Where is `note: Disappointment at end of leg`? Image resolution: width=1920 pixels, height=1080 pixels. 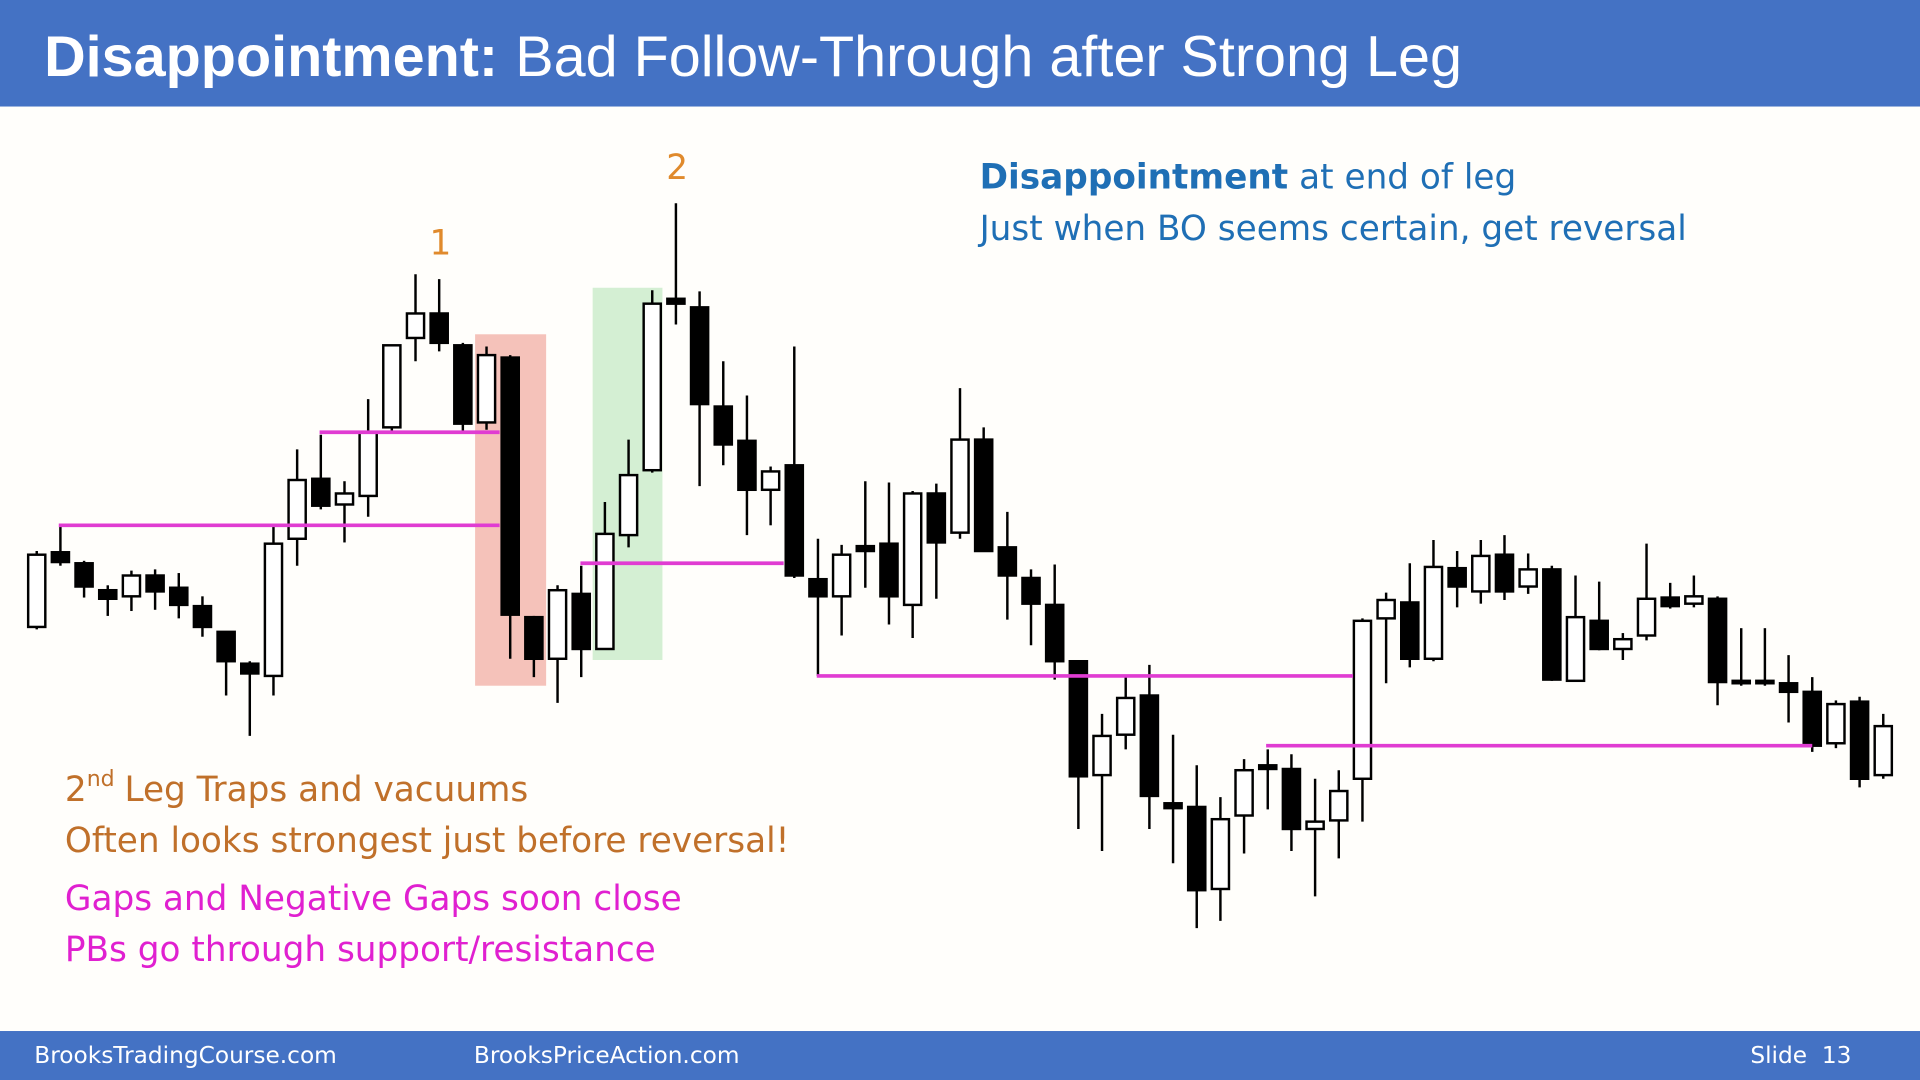 note: Disappointment at end of leg is located at coordinates (1248, 178).